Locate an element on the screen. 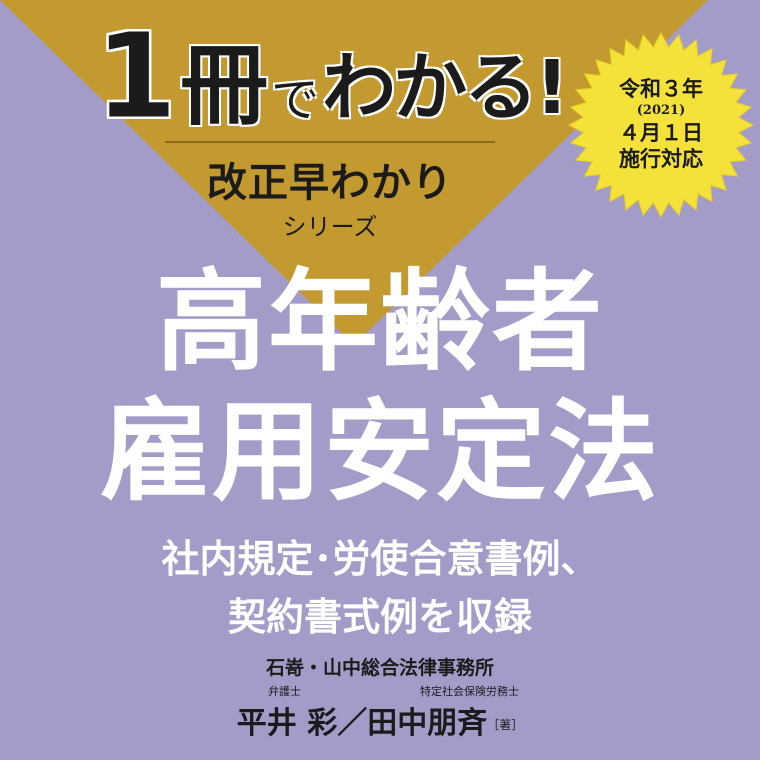 This screenshot has height=760, width=760. badge-line-1: 令和３年 is located at coordinates (661, 88).